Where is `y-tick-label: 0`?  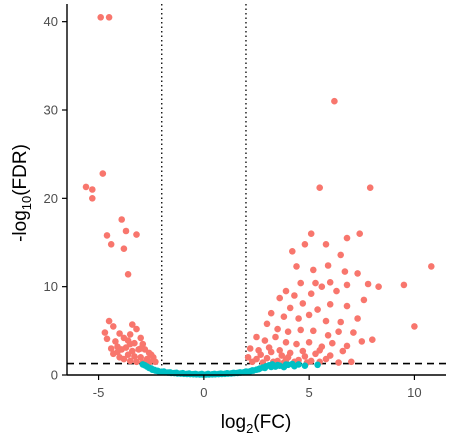
y-tick-label: 0 is located at coordinates (54, 375).